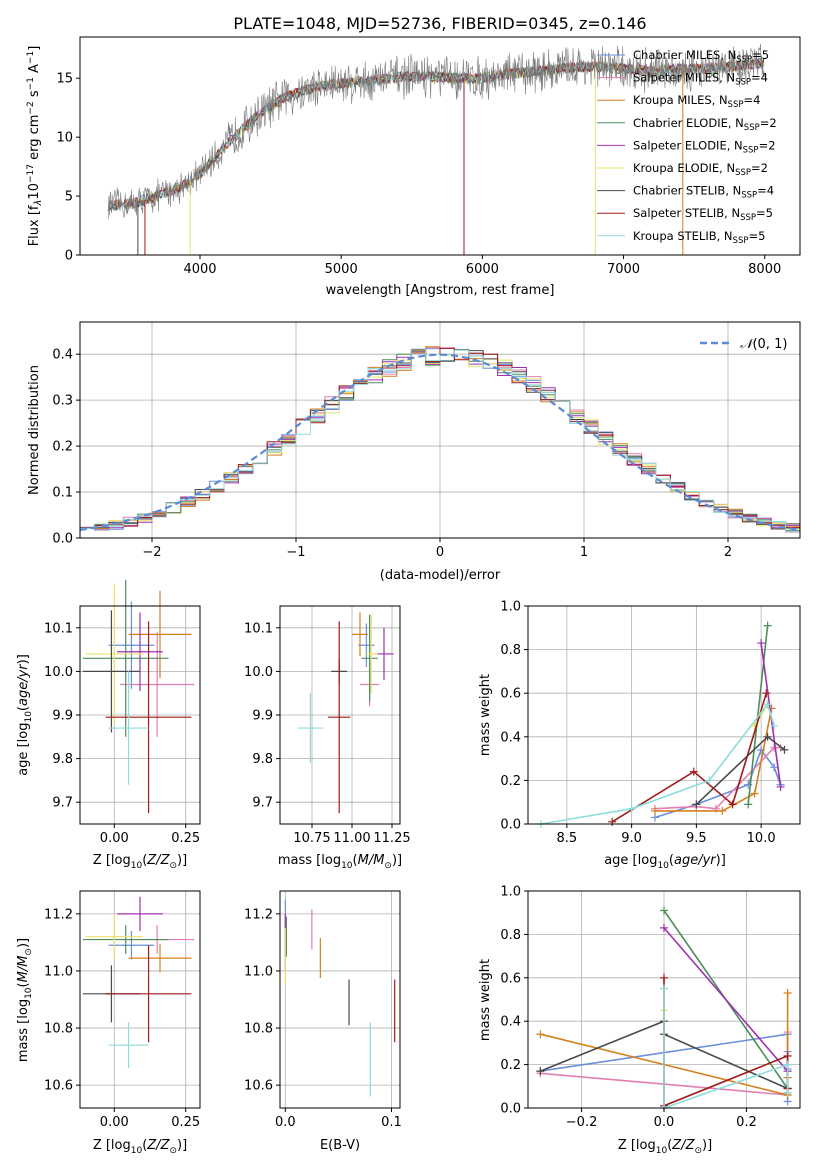  Describe the element at coordinates (440, 575) in the screenshot. I see `residuals-xlabel: (data-model)/error` at that location.